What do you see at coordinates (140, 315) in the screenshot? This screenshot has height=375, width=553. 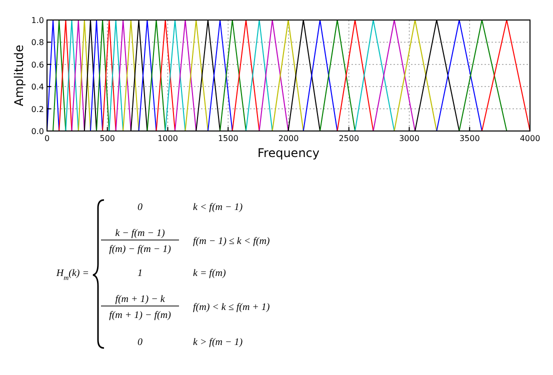 I see `text: f(m + 1) − f(m)` at bounding box center [140, 315].